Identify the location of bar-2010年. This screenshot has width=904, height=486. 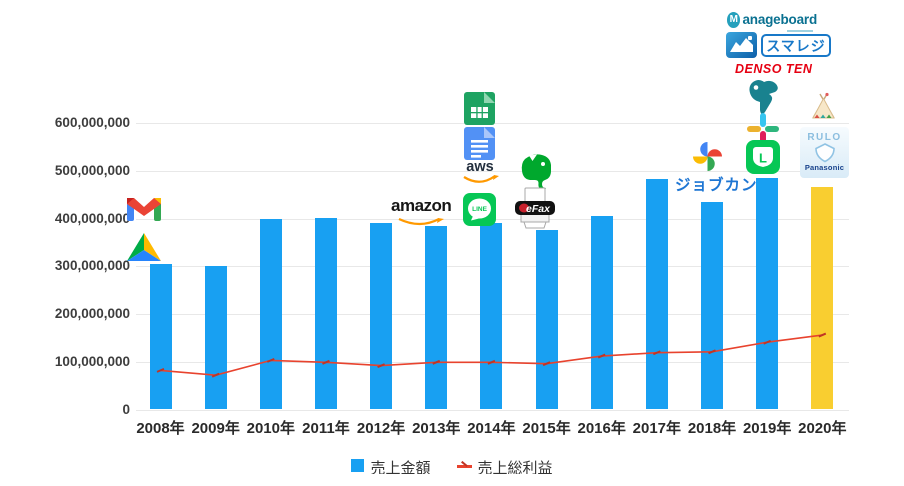
(270, 314).